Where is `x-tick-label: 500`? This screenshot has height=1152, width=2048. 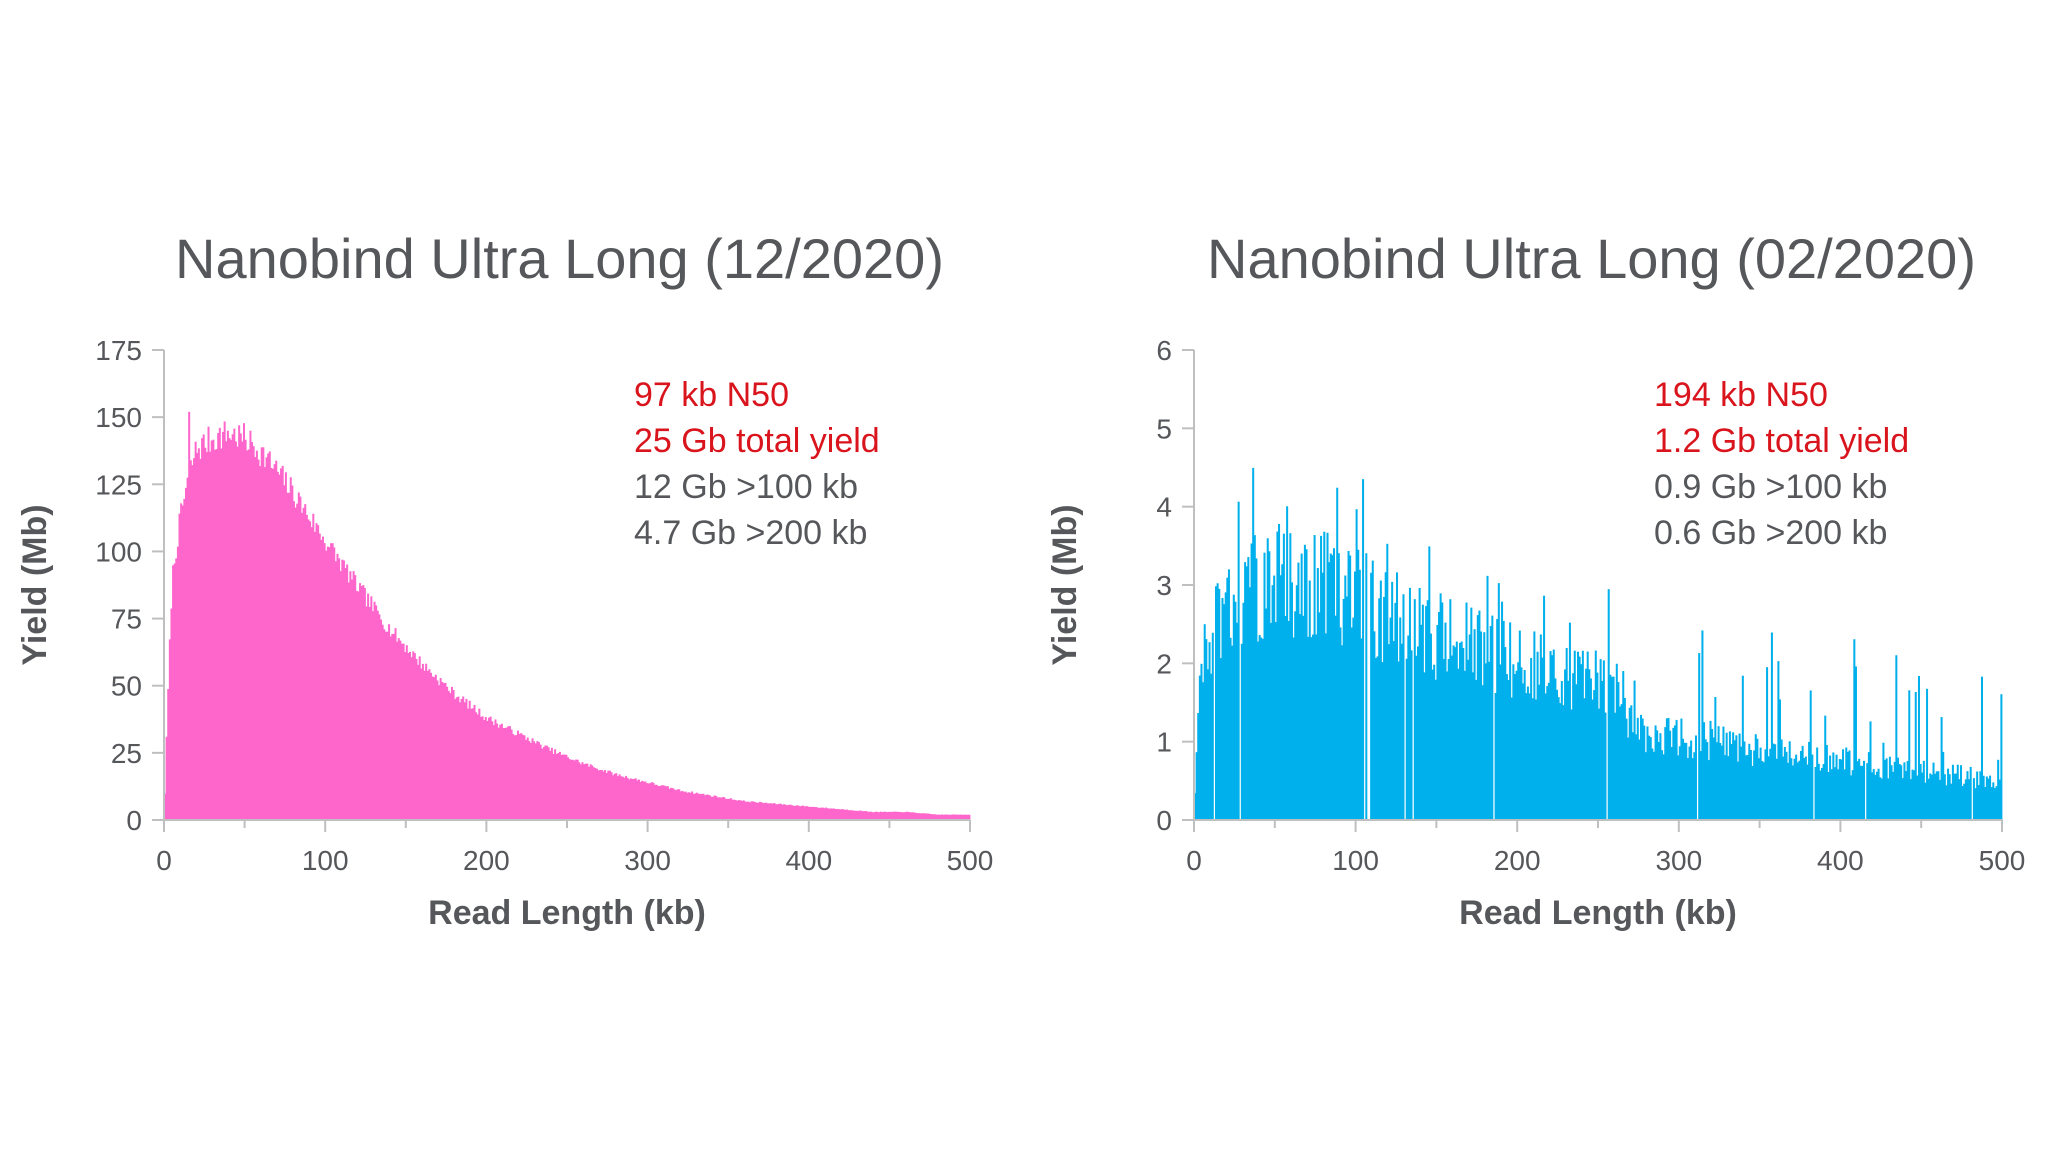
x-tick-label: 500 is located at coordinates (970, 860).